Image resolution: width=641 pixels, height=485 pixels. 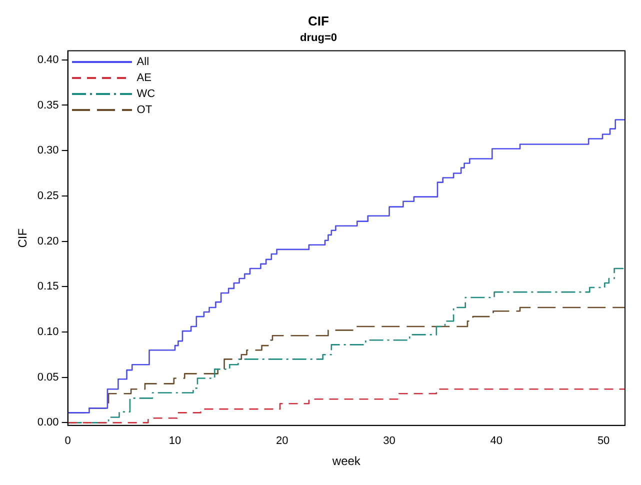 What do you see at coordinates (67, 441) in the screenshot?
I see `x-tick-label: 0` at bounding box center [67, 441].